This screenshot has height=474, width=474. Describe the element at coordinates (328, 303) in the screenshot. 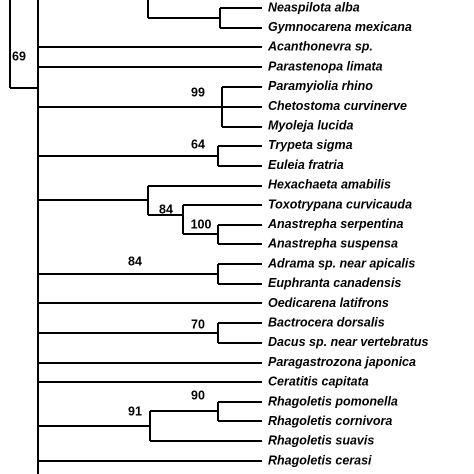

I see `taxon-label: Oedicarena latifrons` at that location.